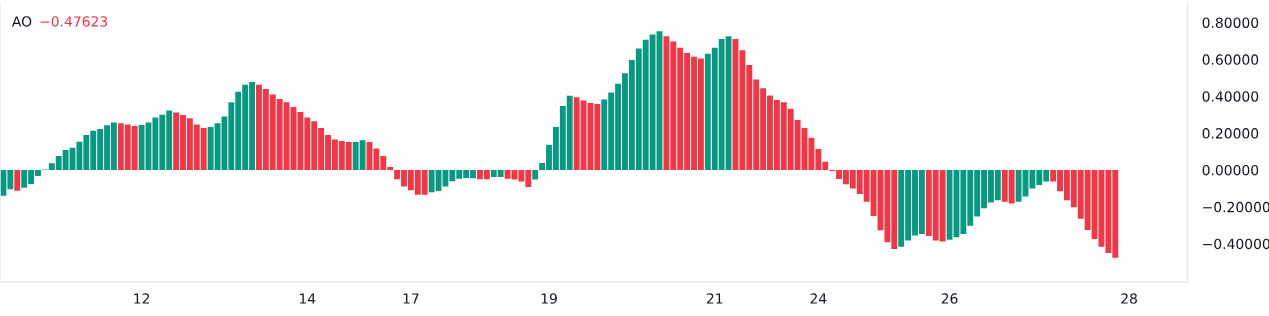 The height and width of the screenshot is (316, 1269). I want to click on y-tick-label: −0.20000, so click(1236, 207).